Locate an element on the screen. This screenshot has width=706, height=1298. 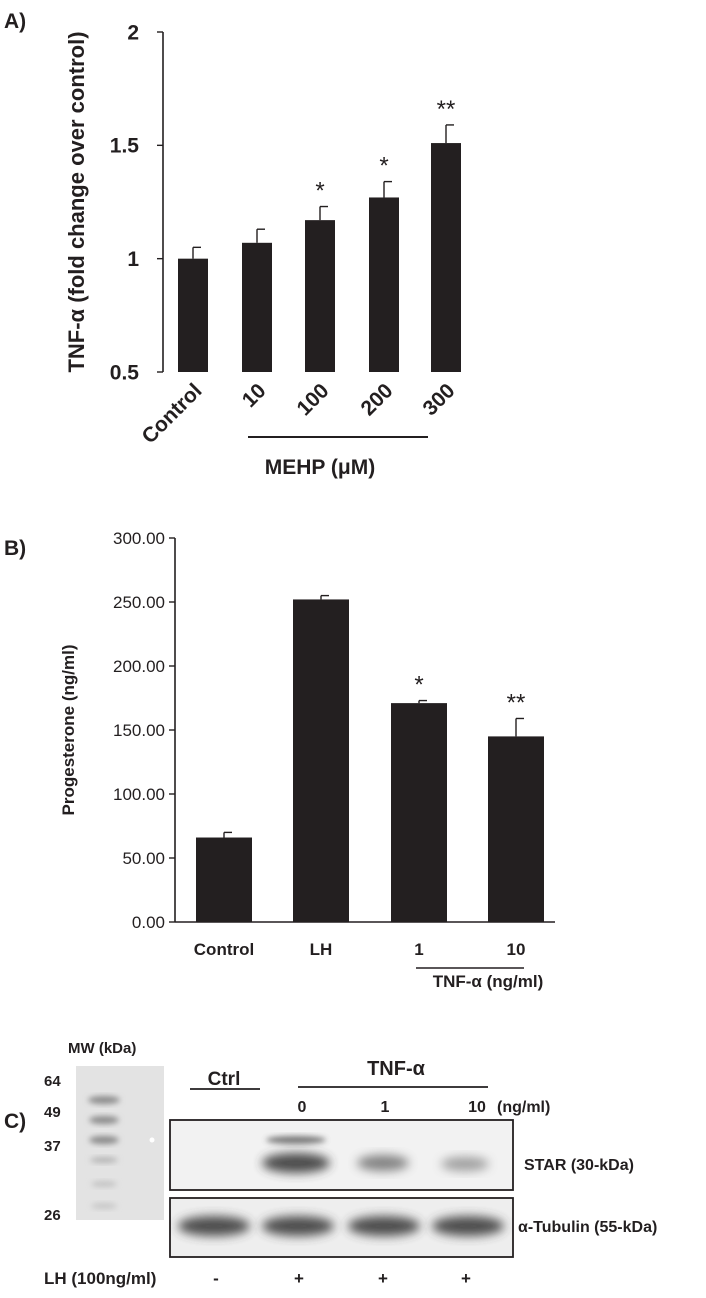
lh-label: LH (100ng/ml) is located at coordinates (100, 1278).